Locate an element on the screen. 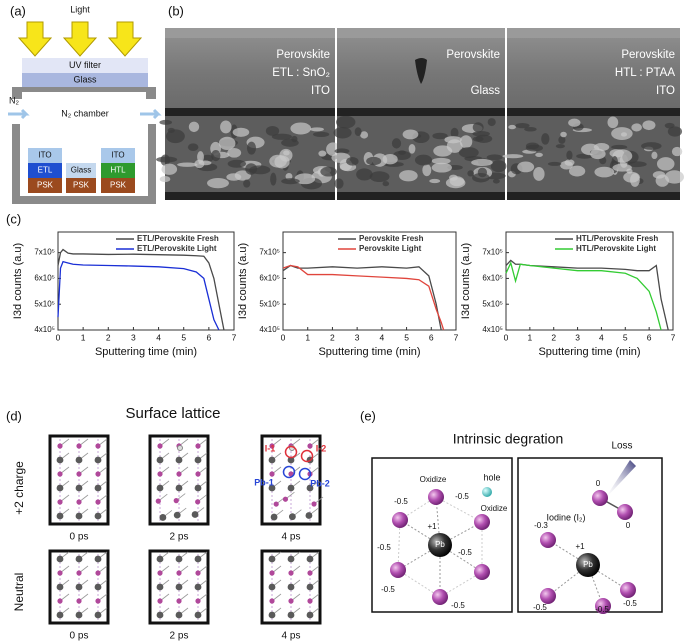 This screenshot has height=641, width=685. series-line is located at coordinates (587, 295).